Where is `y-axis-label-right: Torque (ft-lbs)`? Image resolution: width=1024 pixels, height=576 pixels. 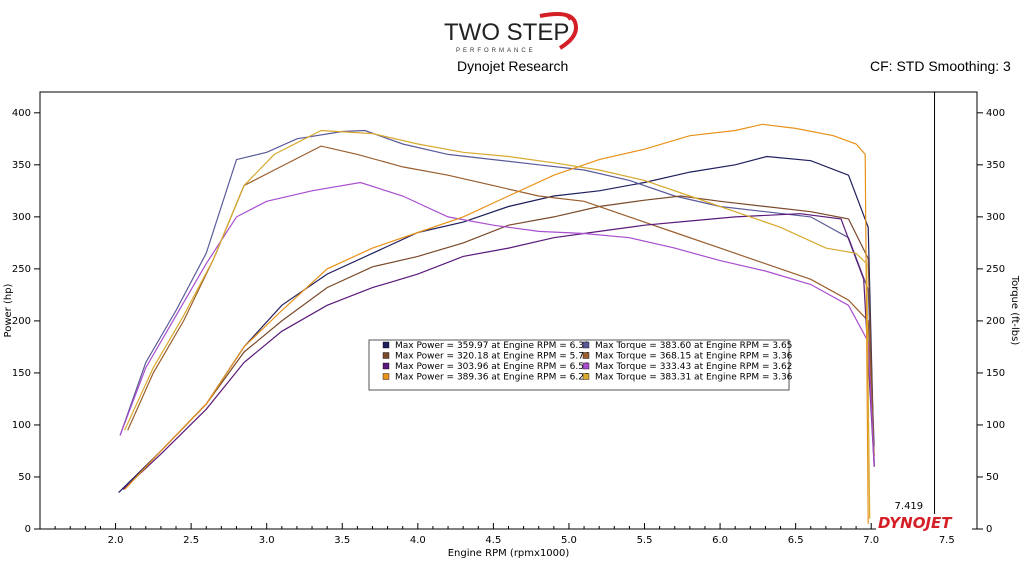 y-axis-label-right: Torque (ft-lbs) is located at coordinates (1014, 310).